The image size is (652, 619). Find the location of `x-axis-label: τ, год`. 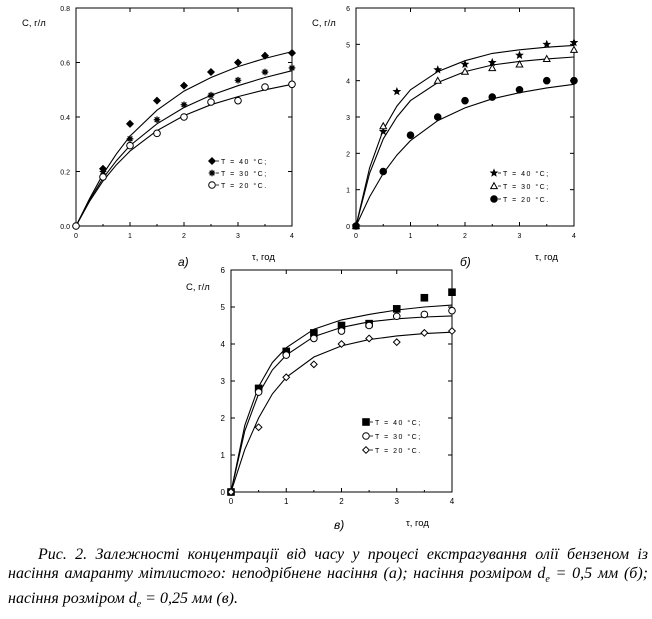

x-axis-label: τ, год is located at coordinates (263, 257).